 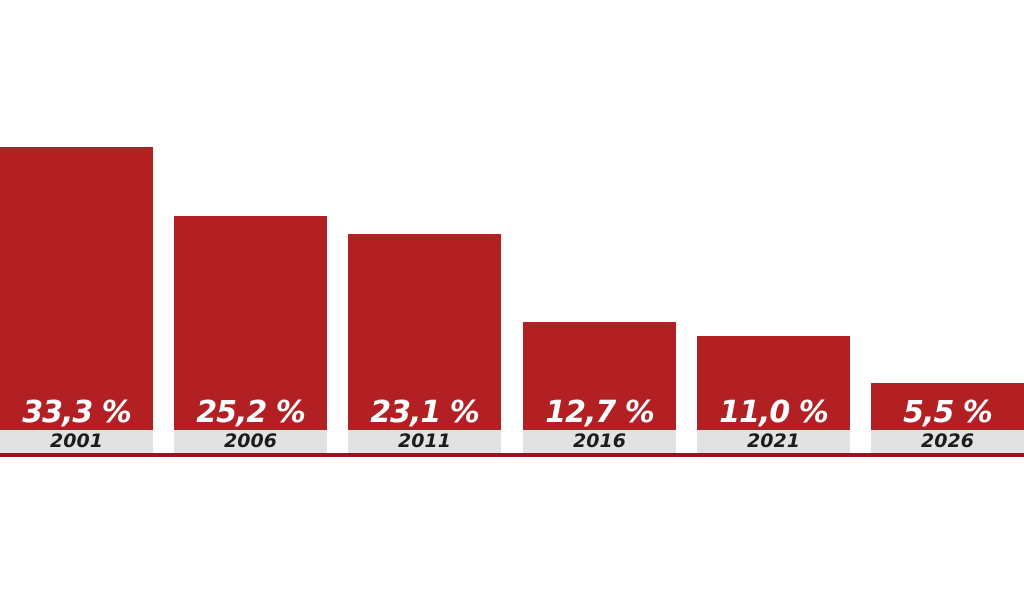 I want to click on category-label: 2016, so click(x=599, y=441).